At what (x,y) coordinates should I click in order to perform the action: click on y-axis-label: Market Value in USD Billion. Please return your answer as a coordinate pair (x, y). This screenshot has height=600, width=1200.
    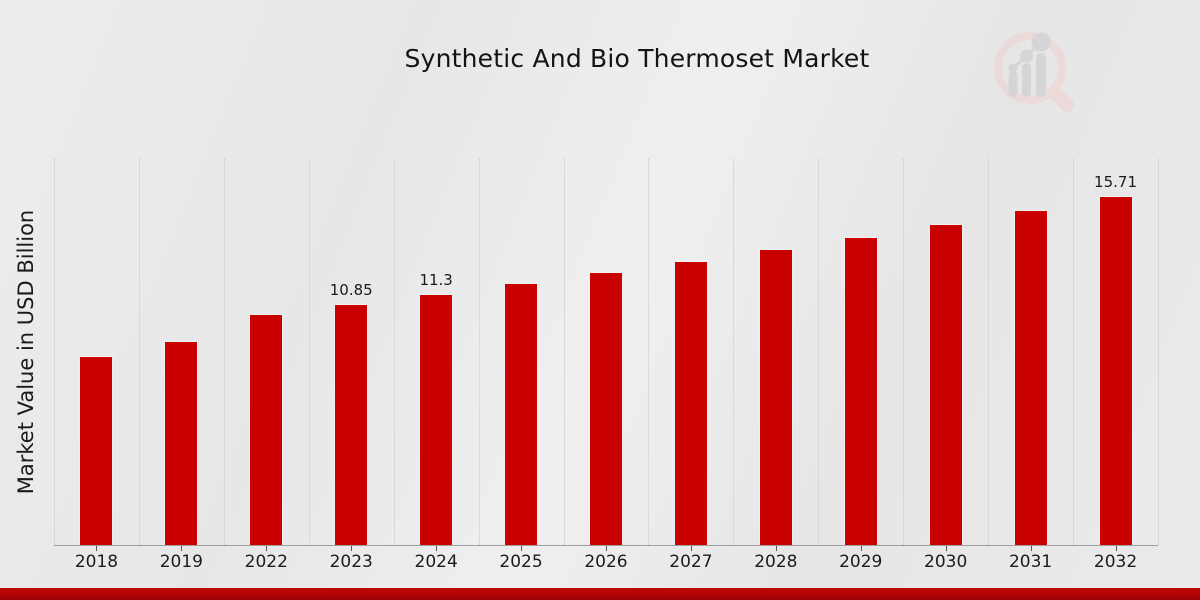
    Looking at the image, I should click on (26, 352).